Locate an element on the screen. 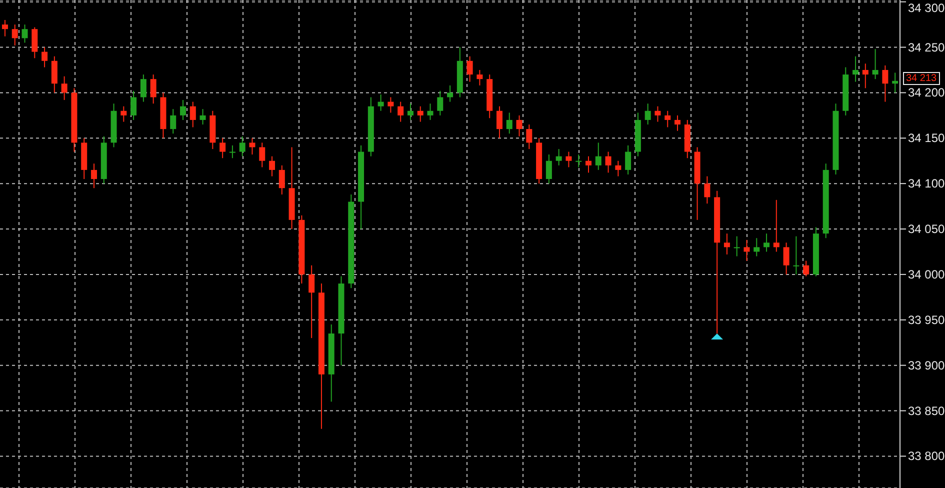 This screenshot has width=945, height=488. y-tick-label: 34 000 is located at coordinates (926, 274).